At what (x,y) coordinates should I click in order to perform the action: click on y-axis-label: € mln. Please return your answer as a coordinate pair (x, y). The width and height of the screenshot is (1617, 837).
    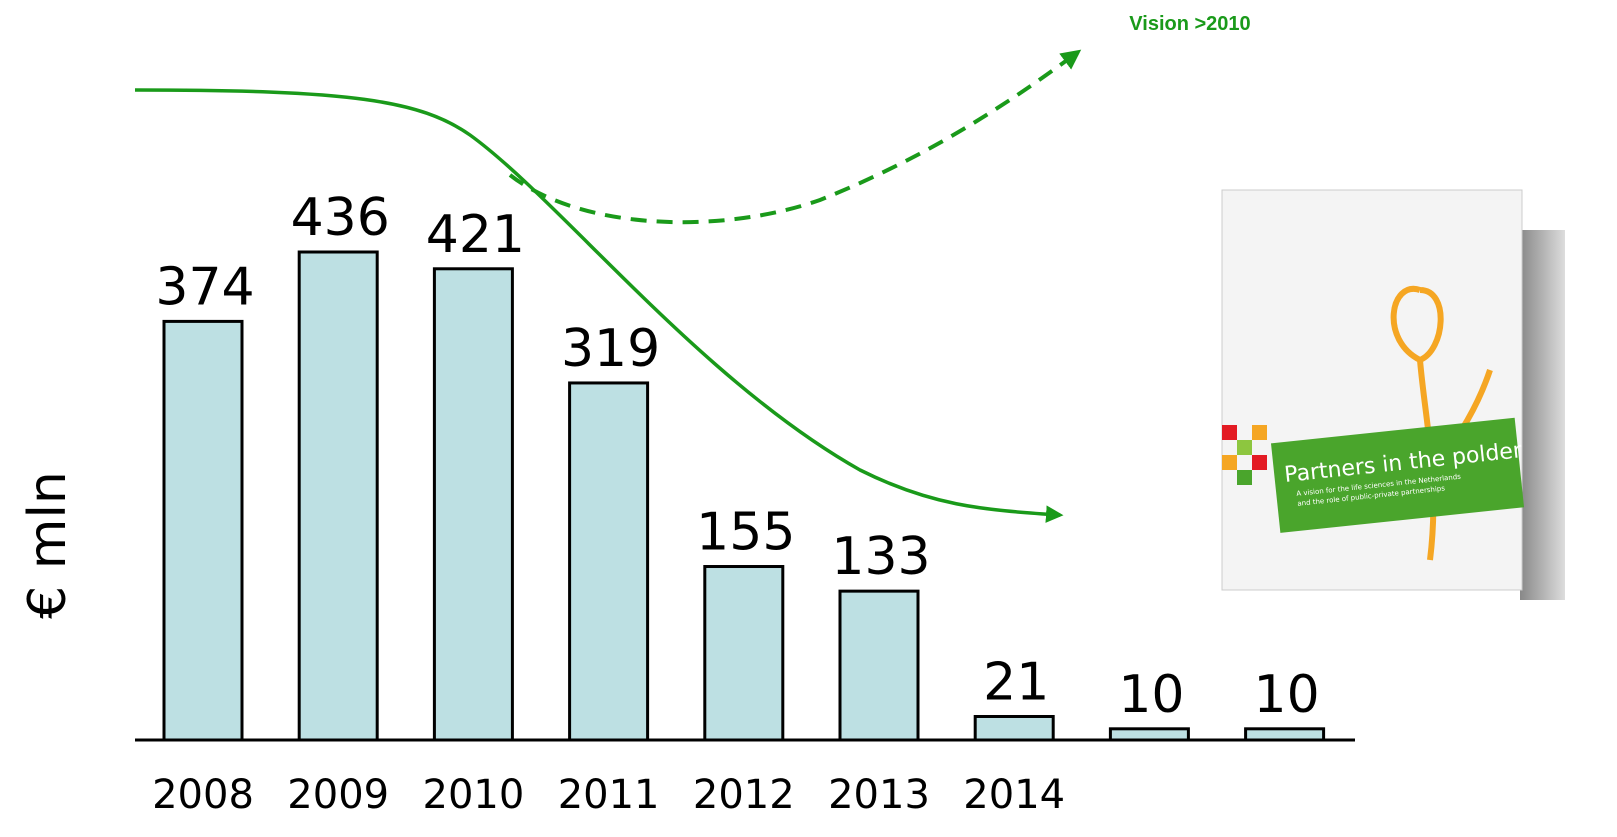
    Looking at the image, I should click on (48, 545).